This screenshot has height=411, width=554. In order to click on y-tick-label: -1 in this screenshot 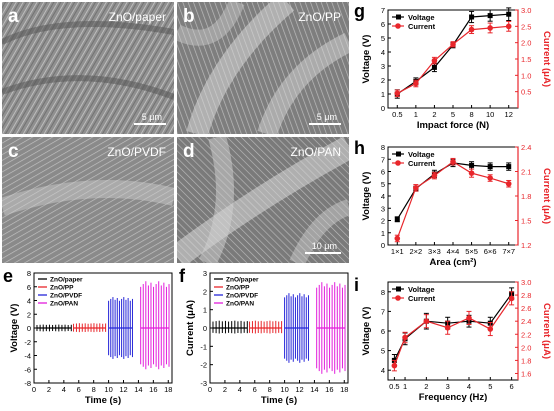, I will do `click(203, 346)`.